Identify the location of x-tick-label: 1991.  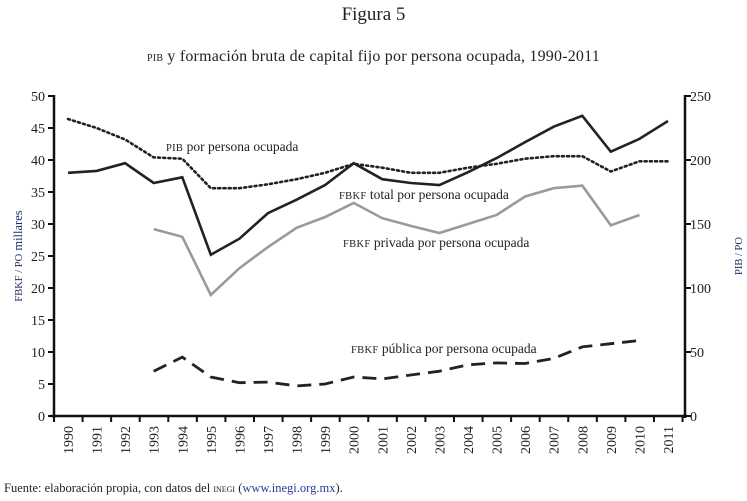
(98, 440).